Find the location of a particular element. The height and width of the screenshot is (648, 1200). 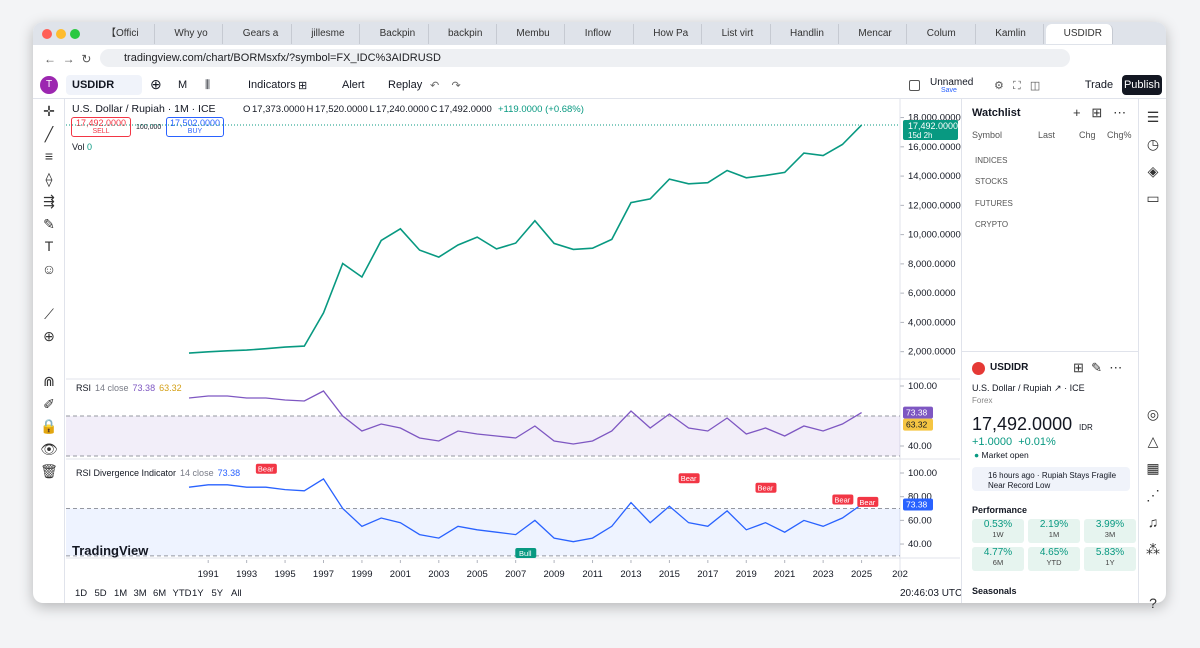

watchlist-group: FUTURES is located at coordinates (994, 203).